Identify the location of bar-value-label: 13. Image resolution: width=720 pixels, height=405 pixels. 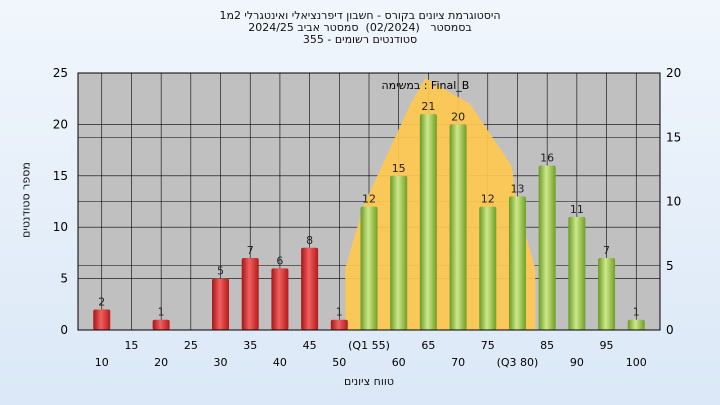
(517, 188).